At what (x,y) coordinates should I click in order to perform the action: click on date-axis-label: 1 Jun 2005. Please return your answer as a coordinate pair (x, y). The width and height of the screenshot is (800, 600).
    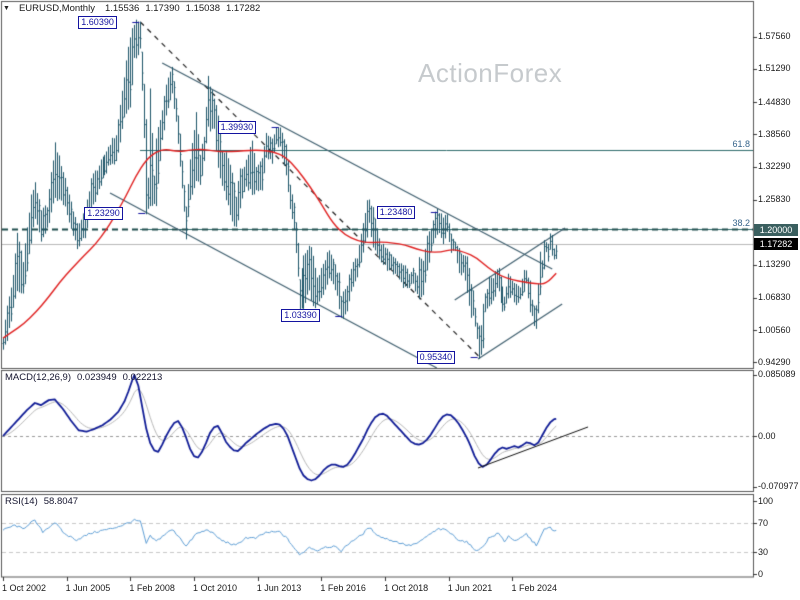
    Looking at the image, I should click on (88, 588).